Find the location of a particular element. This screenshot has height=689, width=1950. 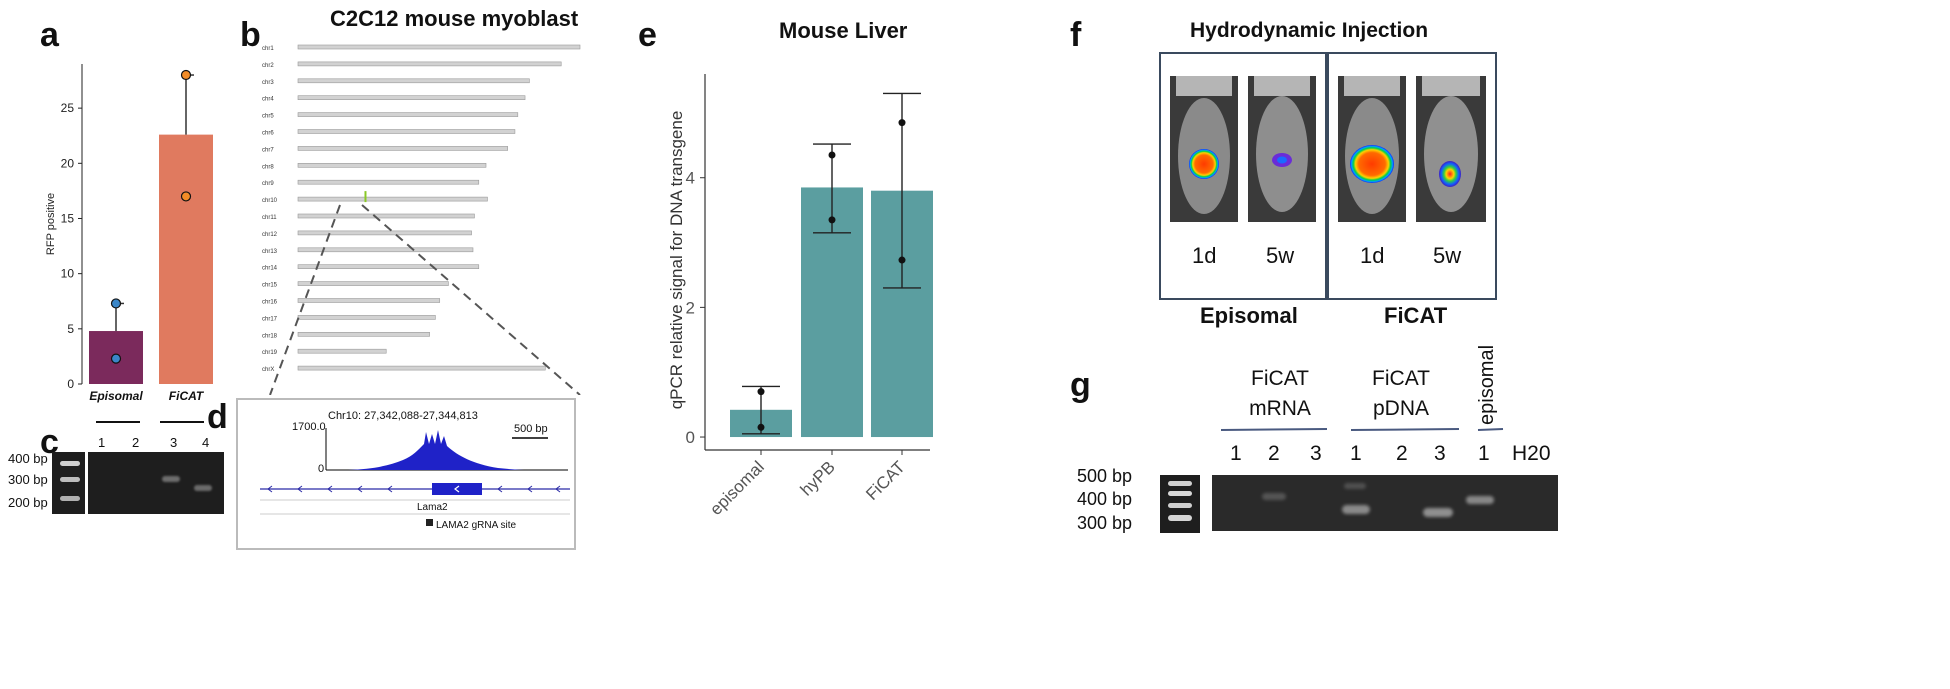

karyo-bar-chr11 is located at coordinates (386, 216).